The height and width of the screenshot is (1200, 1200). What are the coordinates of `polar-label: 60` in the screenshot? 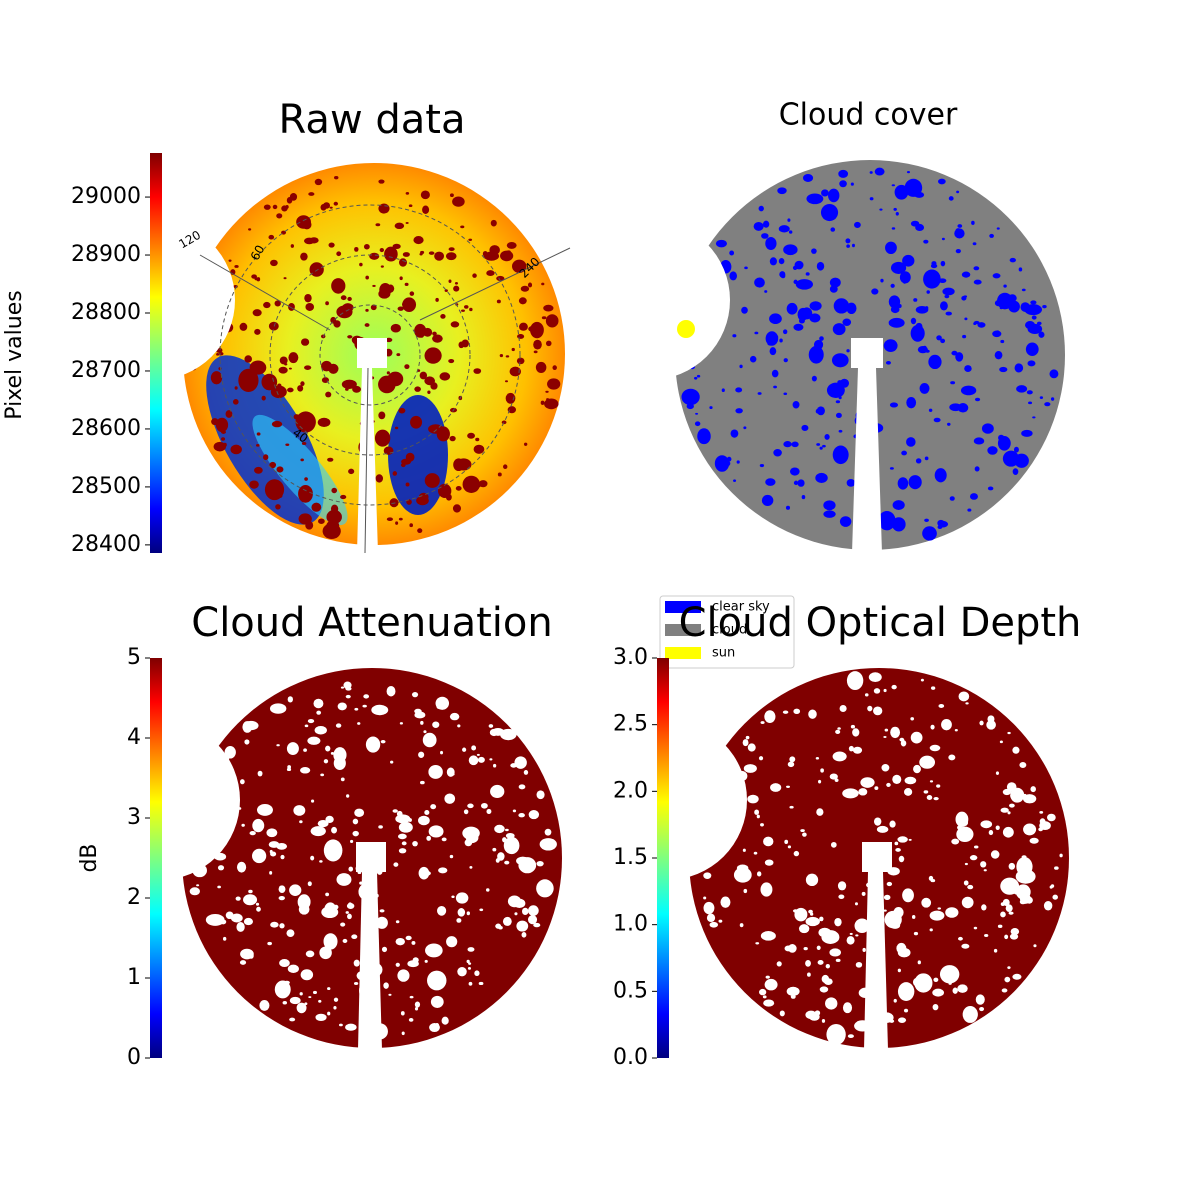 It's located at (258, 253).